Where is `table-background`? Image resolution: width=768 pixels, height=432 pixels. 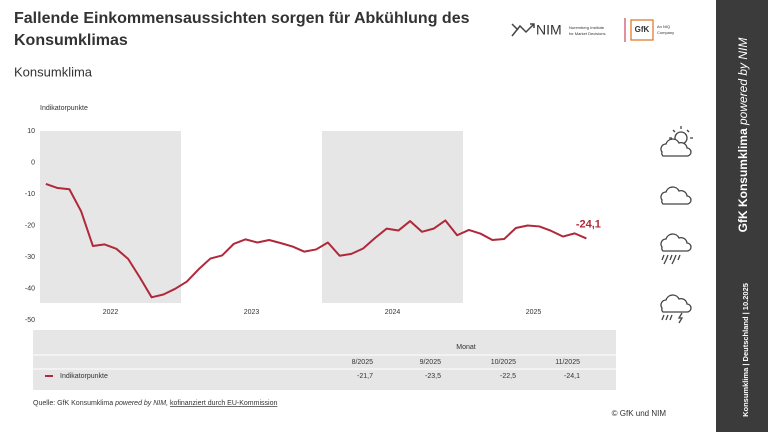
table-background is located at coordinates (324, 360).